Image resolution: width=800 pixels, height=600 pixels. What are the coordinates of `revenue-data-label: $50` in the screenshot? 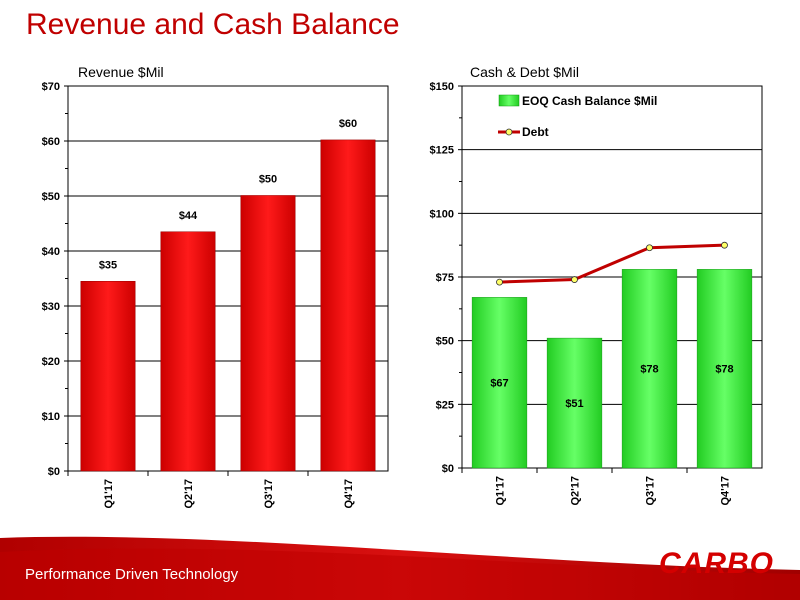 It's located at (268, 179).